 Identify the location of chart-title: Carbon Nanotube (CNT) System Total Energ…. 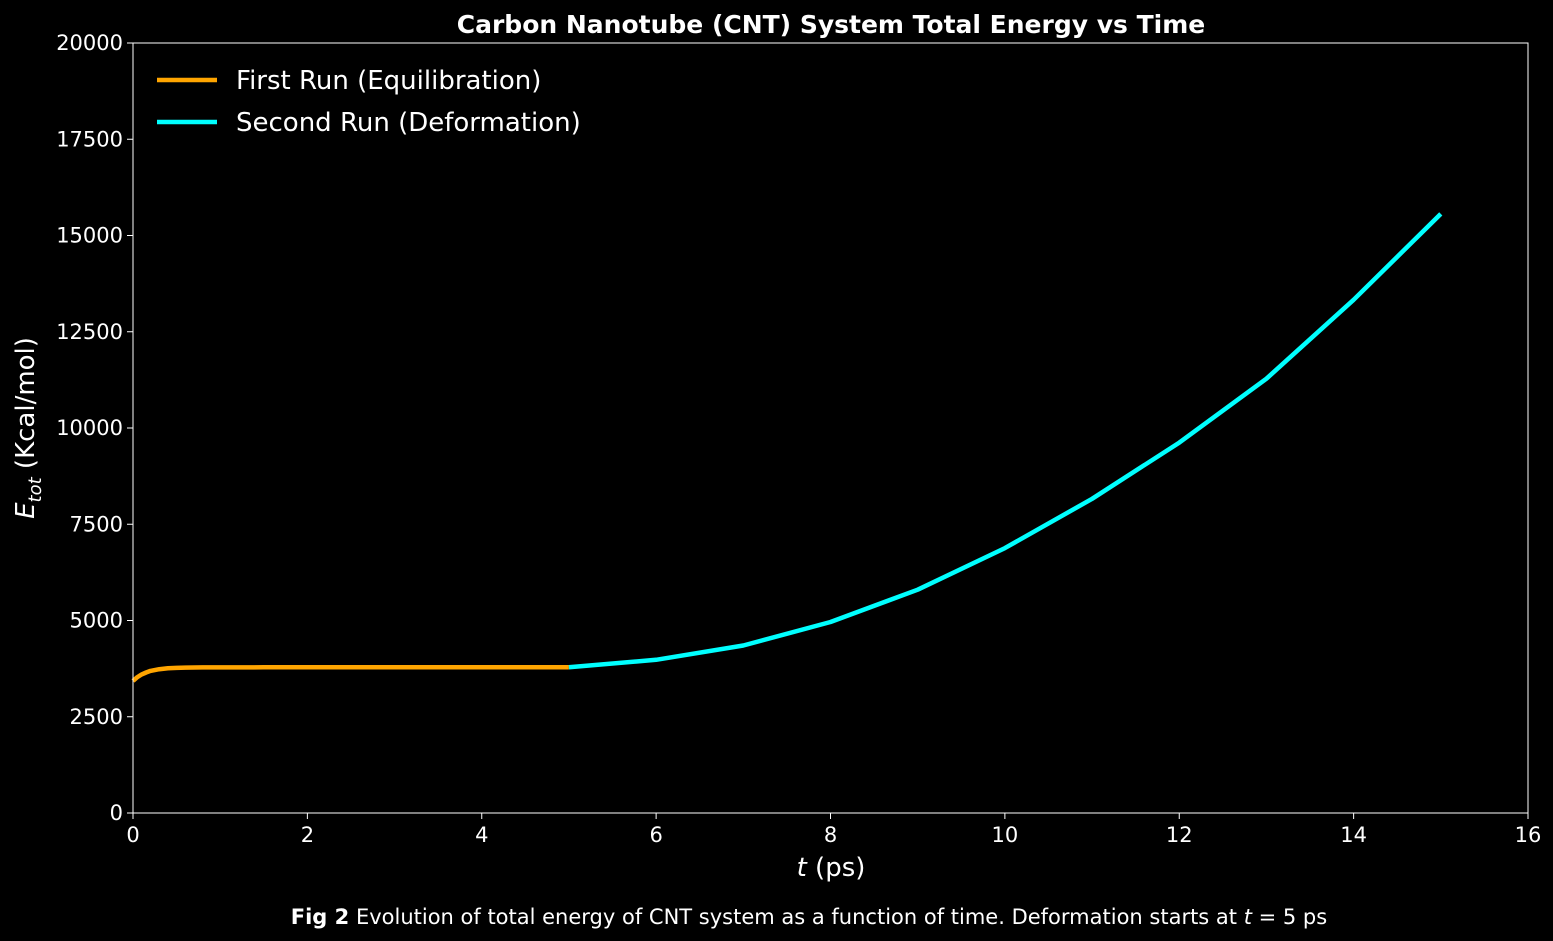
(831, 24).